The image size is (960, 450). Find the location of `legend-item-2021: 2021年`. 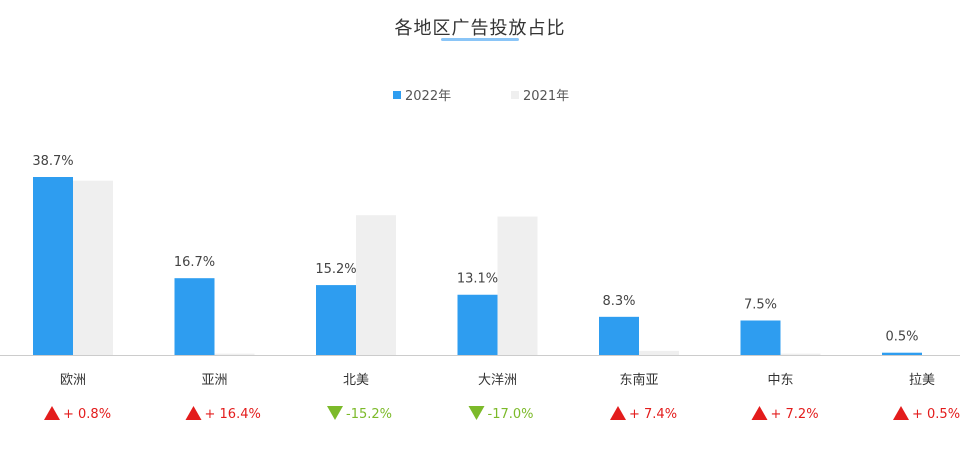

legend-item-2021: 2021年 is located at coordinates (540, 94).